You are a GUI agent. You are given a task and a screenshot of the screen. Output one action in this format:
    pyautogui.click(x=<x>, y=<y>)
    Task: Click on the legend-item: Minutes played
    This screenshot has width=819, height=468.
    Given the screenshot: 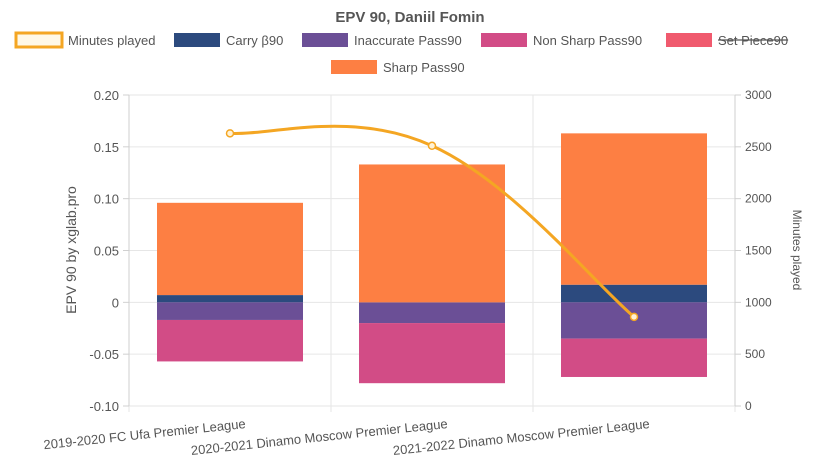 What is the action you would take?
    pyautogui.click(x=84, y=40)
    